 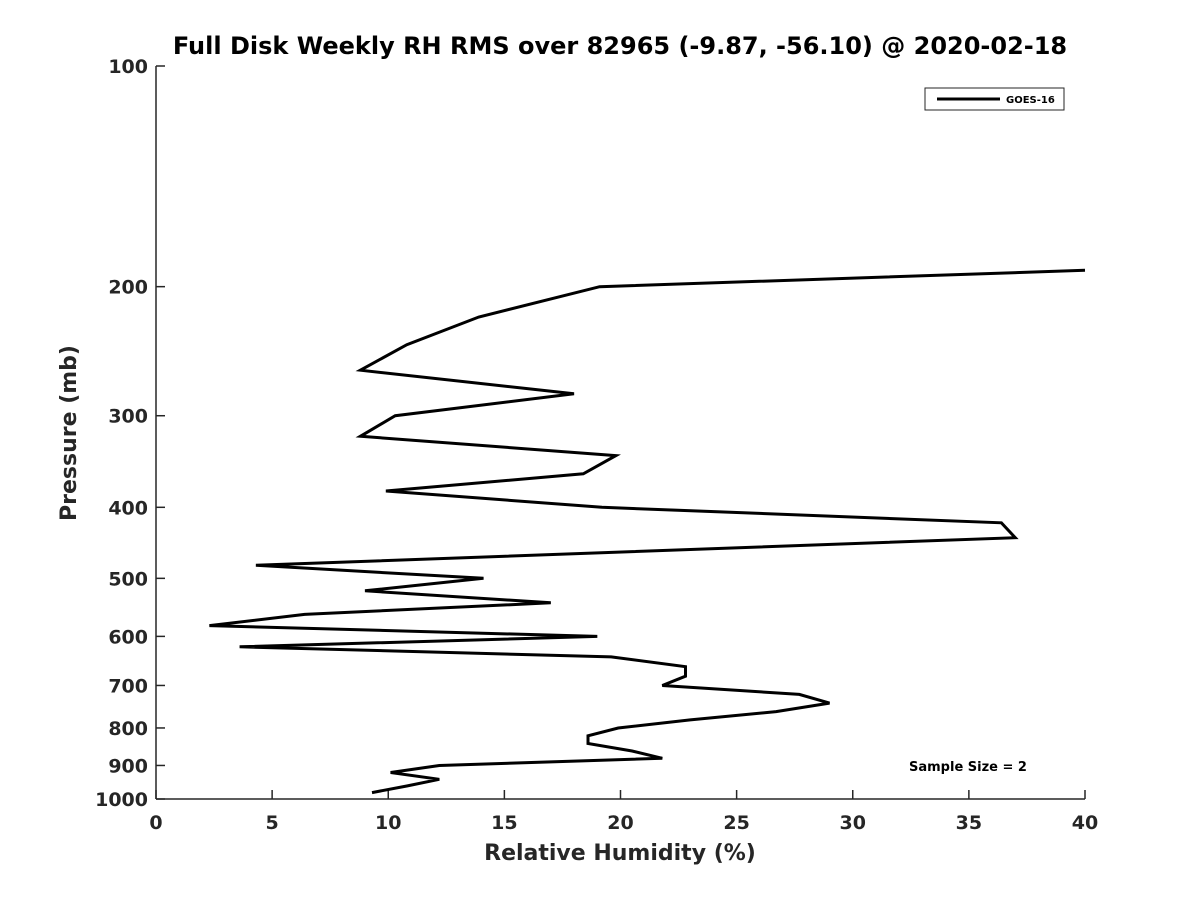 I want to click on legend-entry-goes-16: GOES-16, so click(x=1030, y=100).